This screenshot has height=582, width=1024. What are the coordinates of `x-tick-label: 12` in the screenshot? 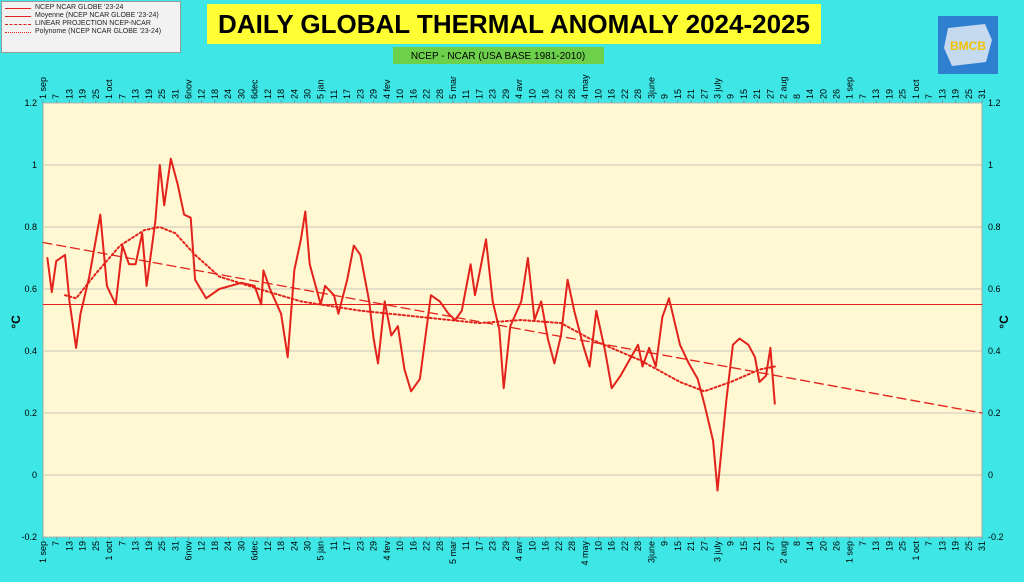 It's located at (202, 546).